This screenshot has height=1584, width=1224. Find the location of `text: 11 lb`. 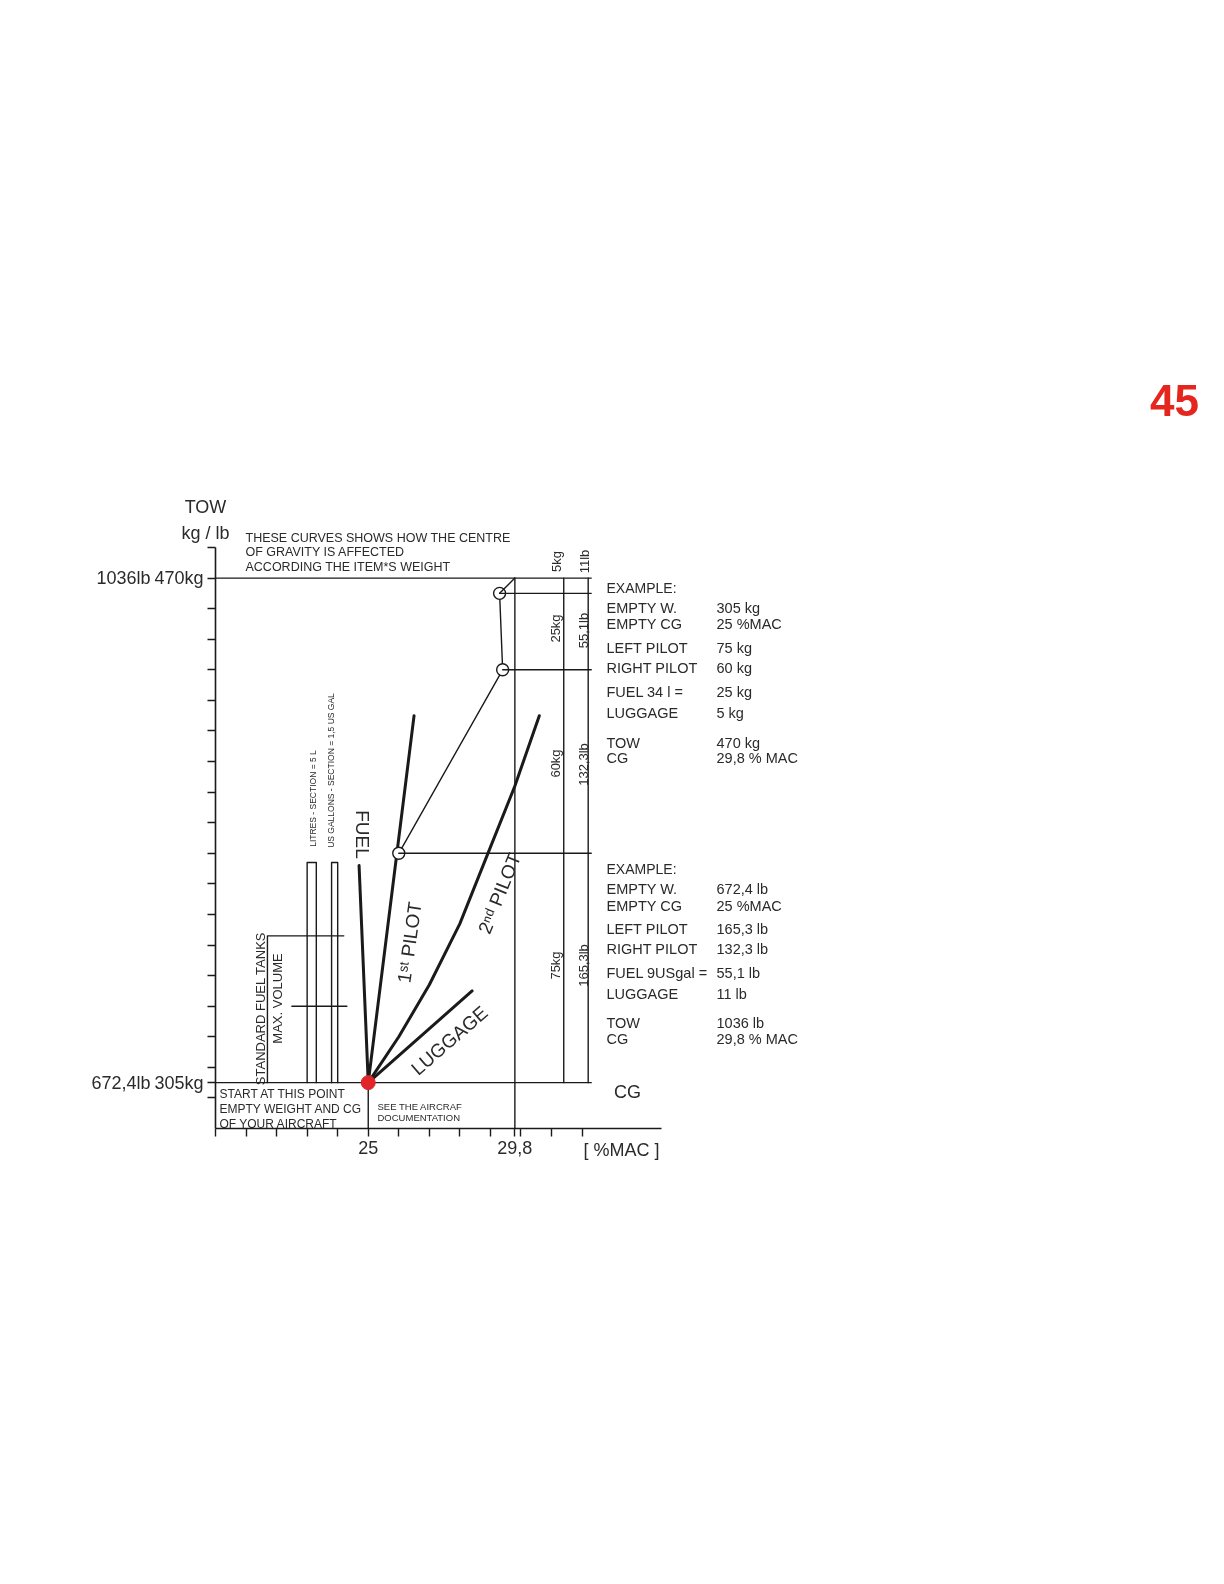

text: 11 lb is located at coordinates (731, 993).